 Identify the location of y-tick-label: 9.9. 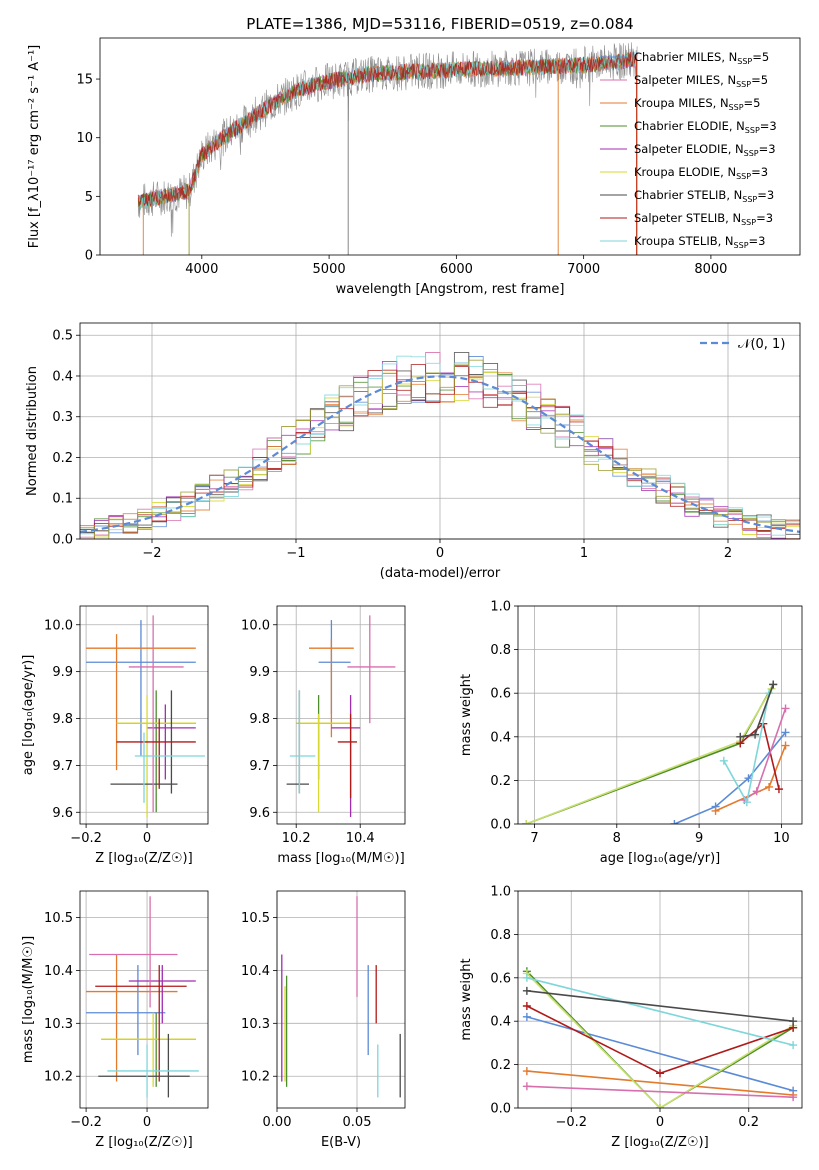
(259, 672).